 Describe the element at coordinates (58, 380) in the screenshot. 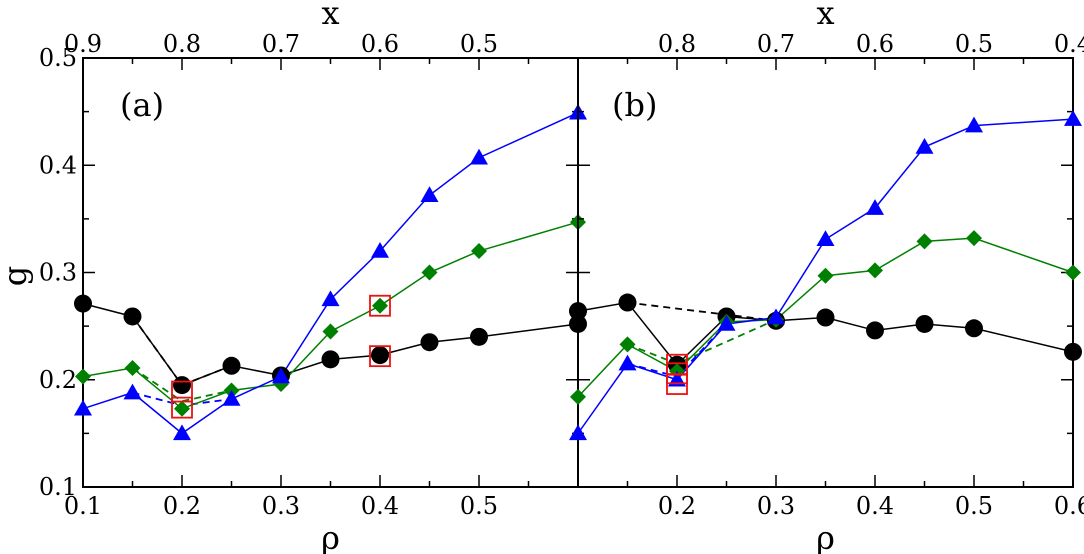

I see `y-tick-label: 0.2` at that location.